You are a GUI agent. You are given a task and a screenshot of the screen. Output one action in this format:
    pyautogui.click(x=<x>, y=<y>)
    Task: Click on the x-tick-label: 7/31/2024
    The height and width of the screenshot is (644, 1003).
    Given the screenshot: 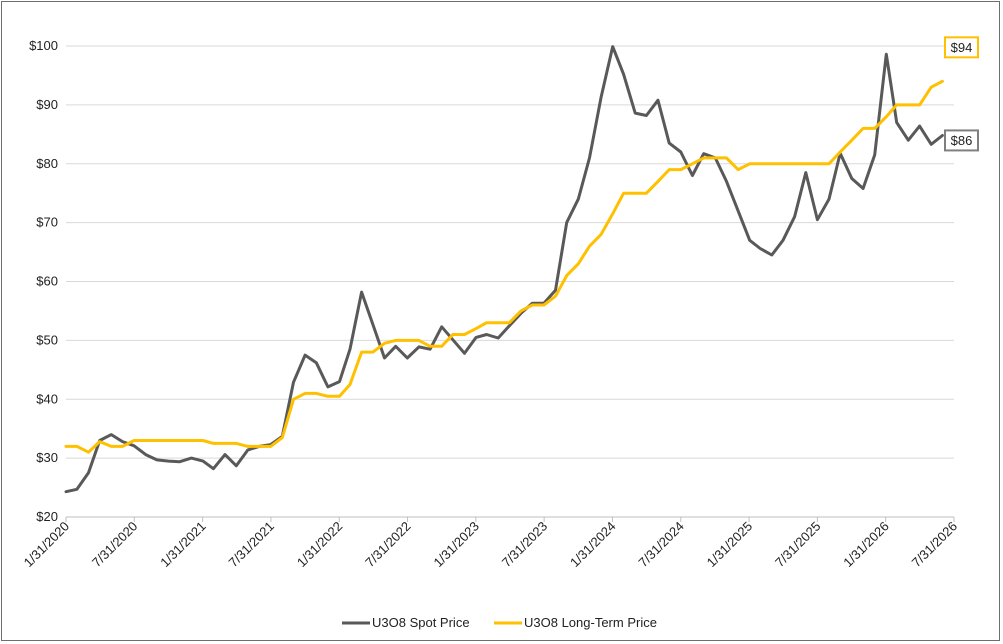 What is the action you would take?
    pyautogui.click(x=661, y=545)
    